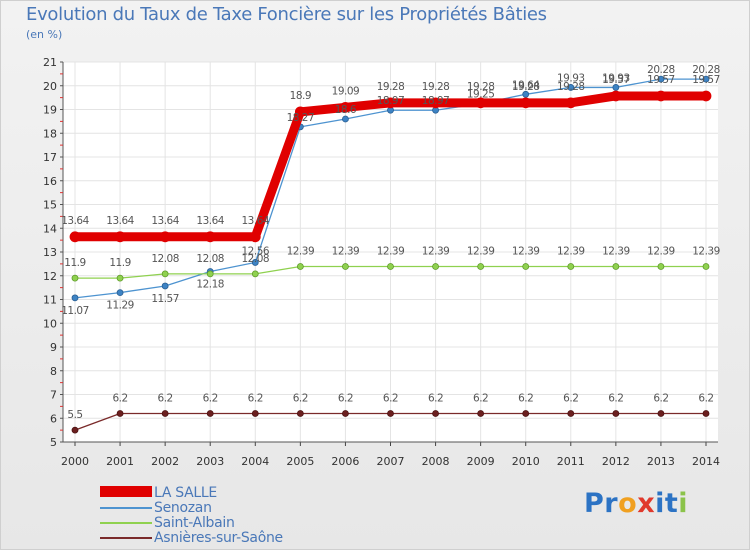  I want to click on legend-label-senozan: Senozan, so click(183, 507).